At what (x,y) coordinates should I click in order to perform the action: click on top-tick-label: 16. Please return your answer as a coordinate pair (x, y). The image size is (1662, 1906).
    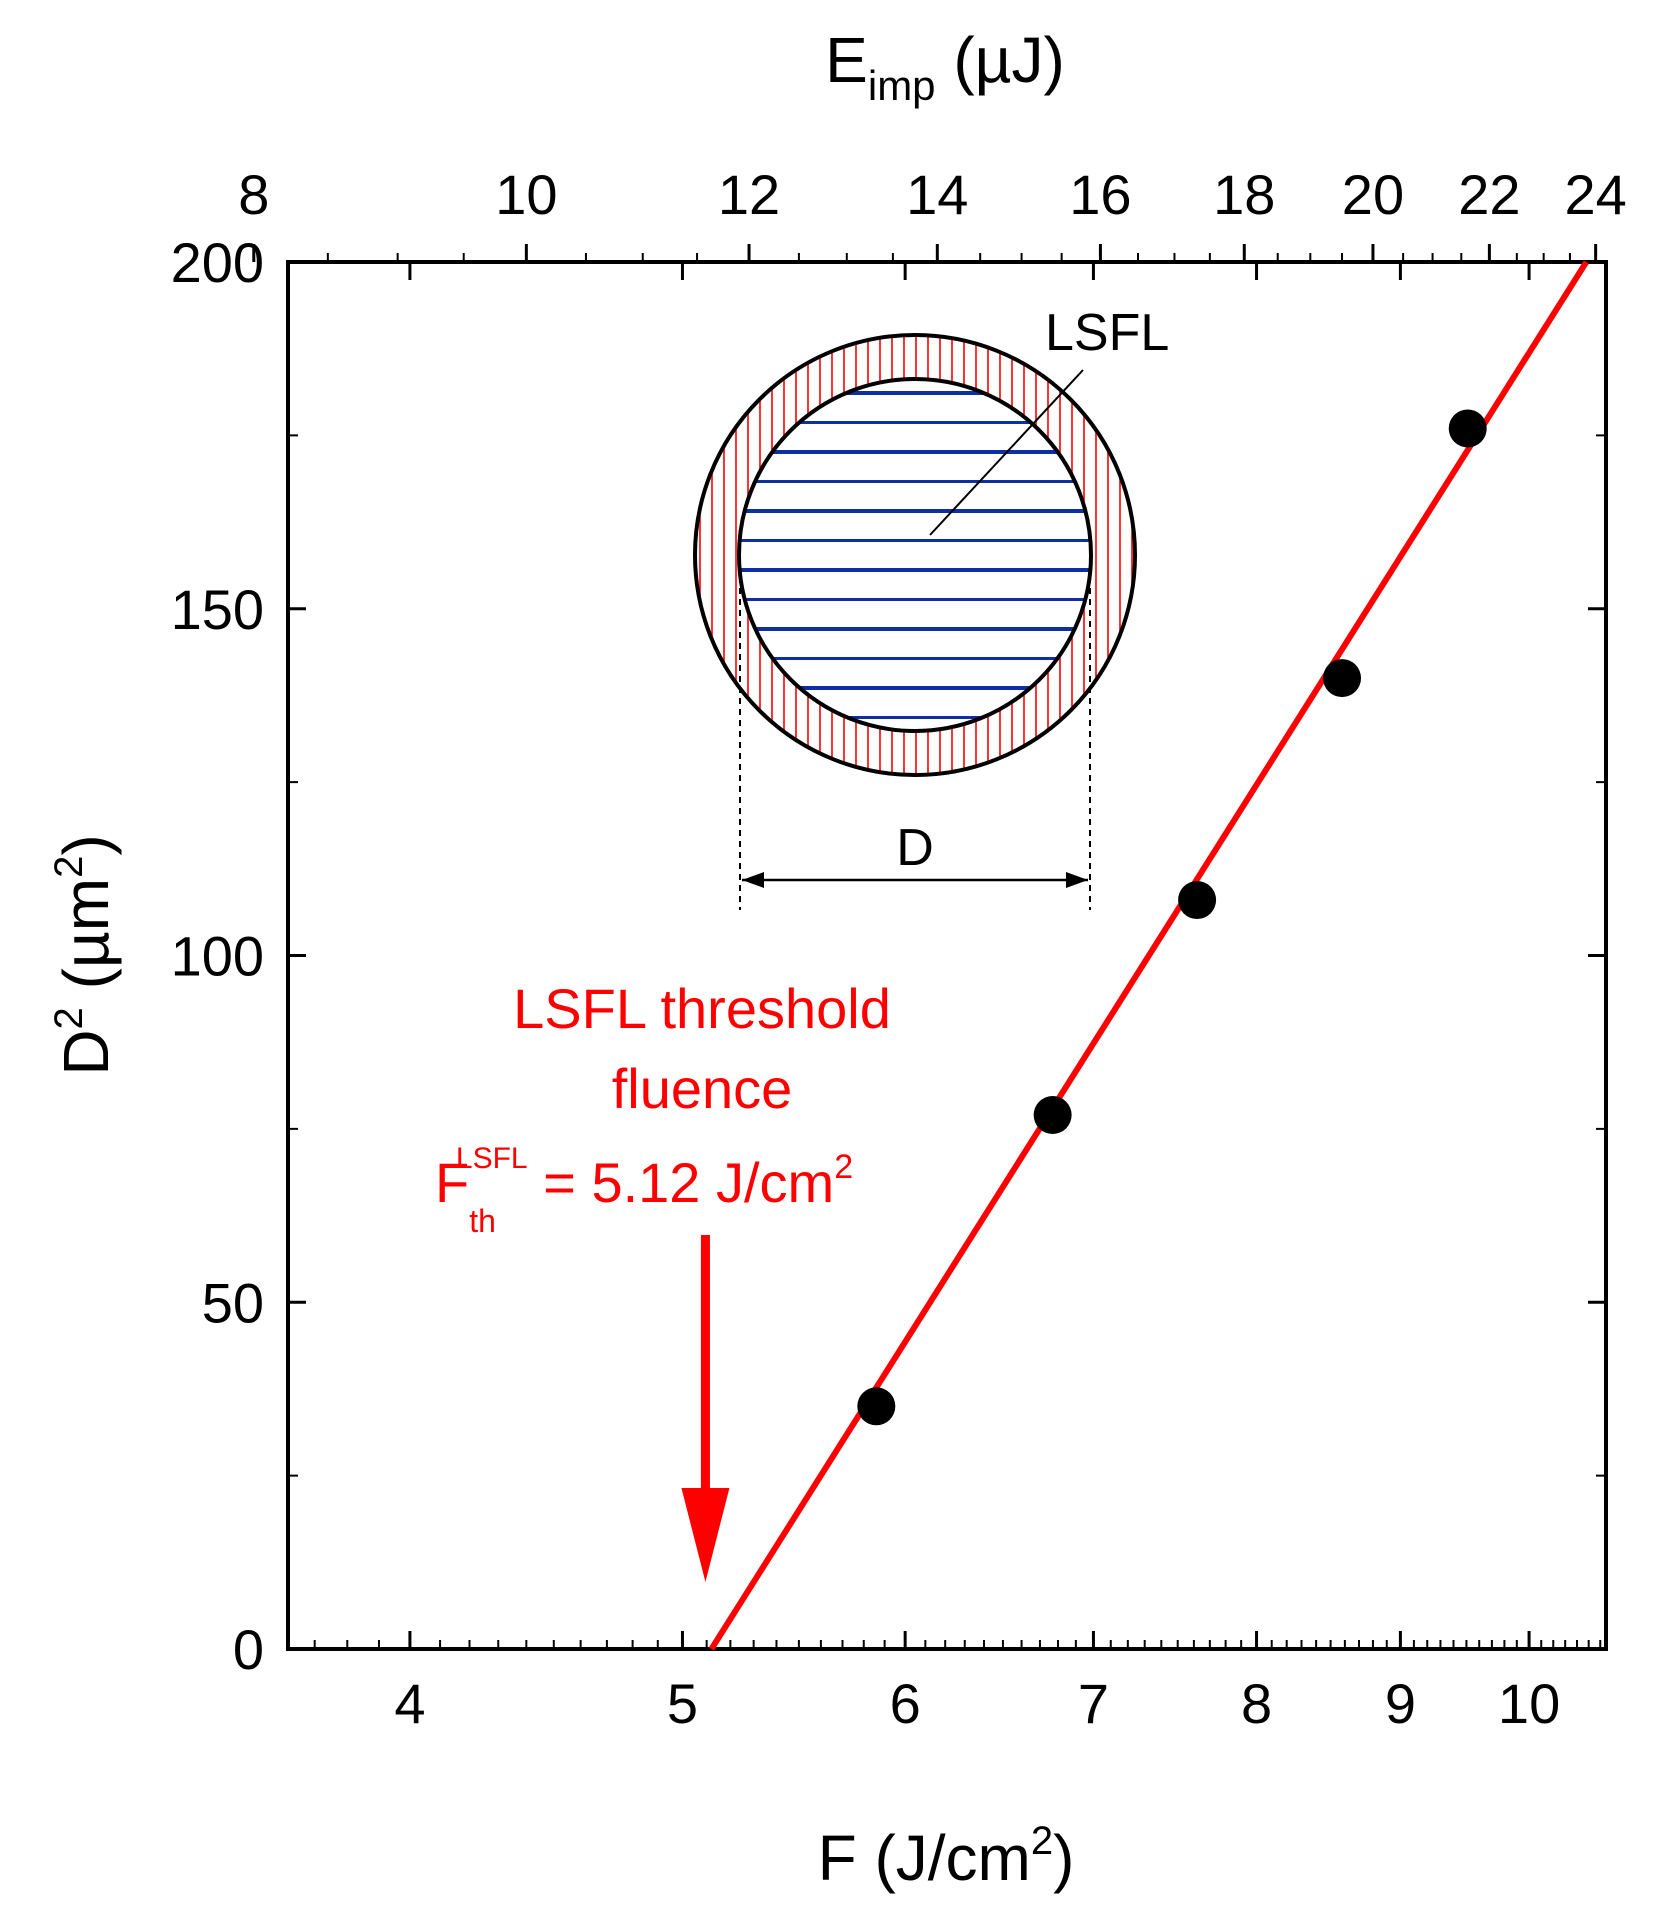
    Looking at the image, I should click on (1100, 194).